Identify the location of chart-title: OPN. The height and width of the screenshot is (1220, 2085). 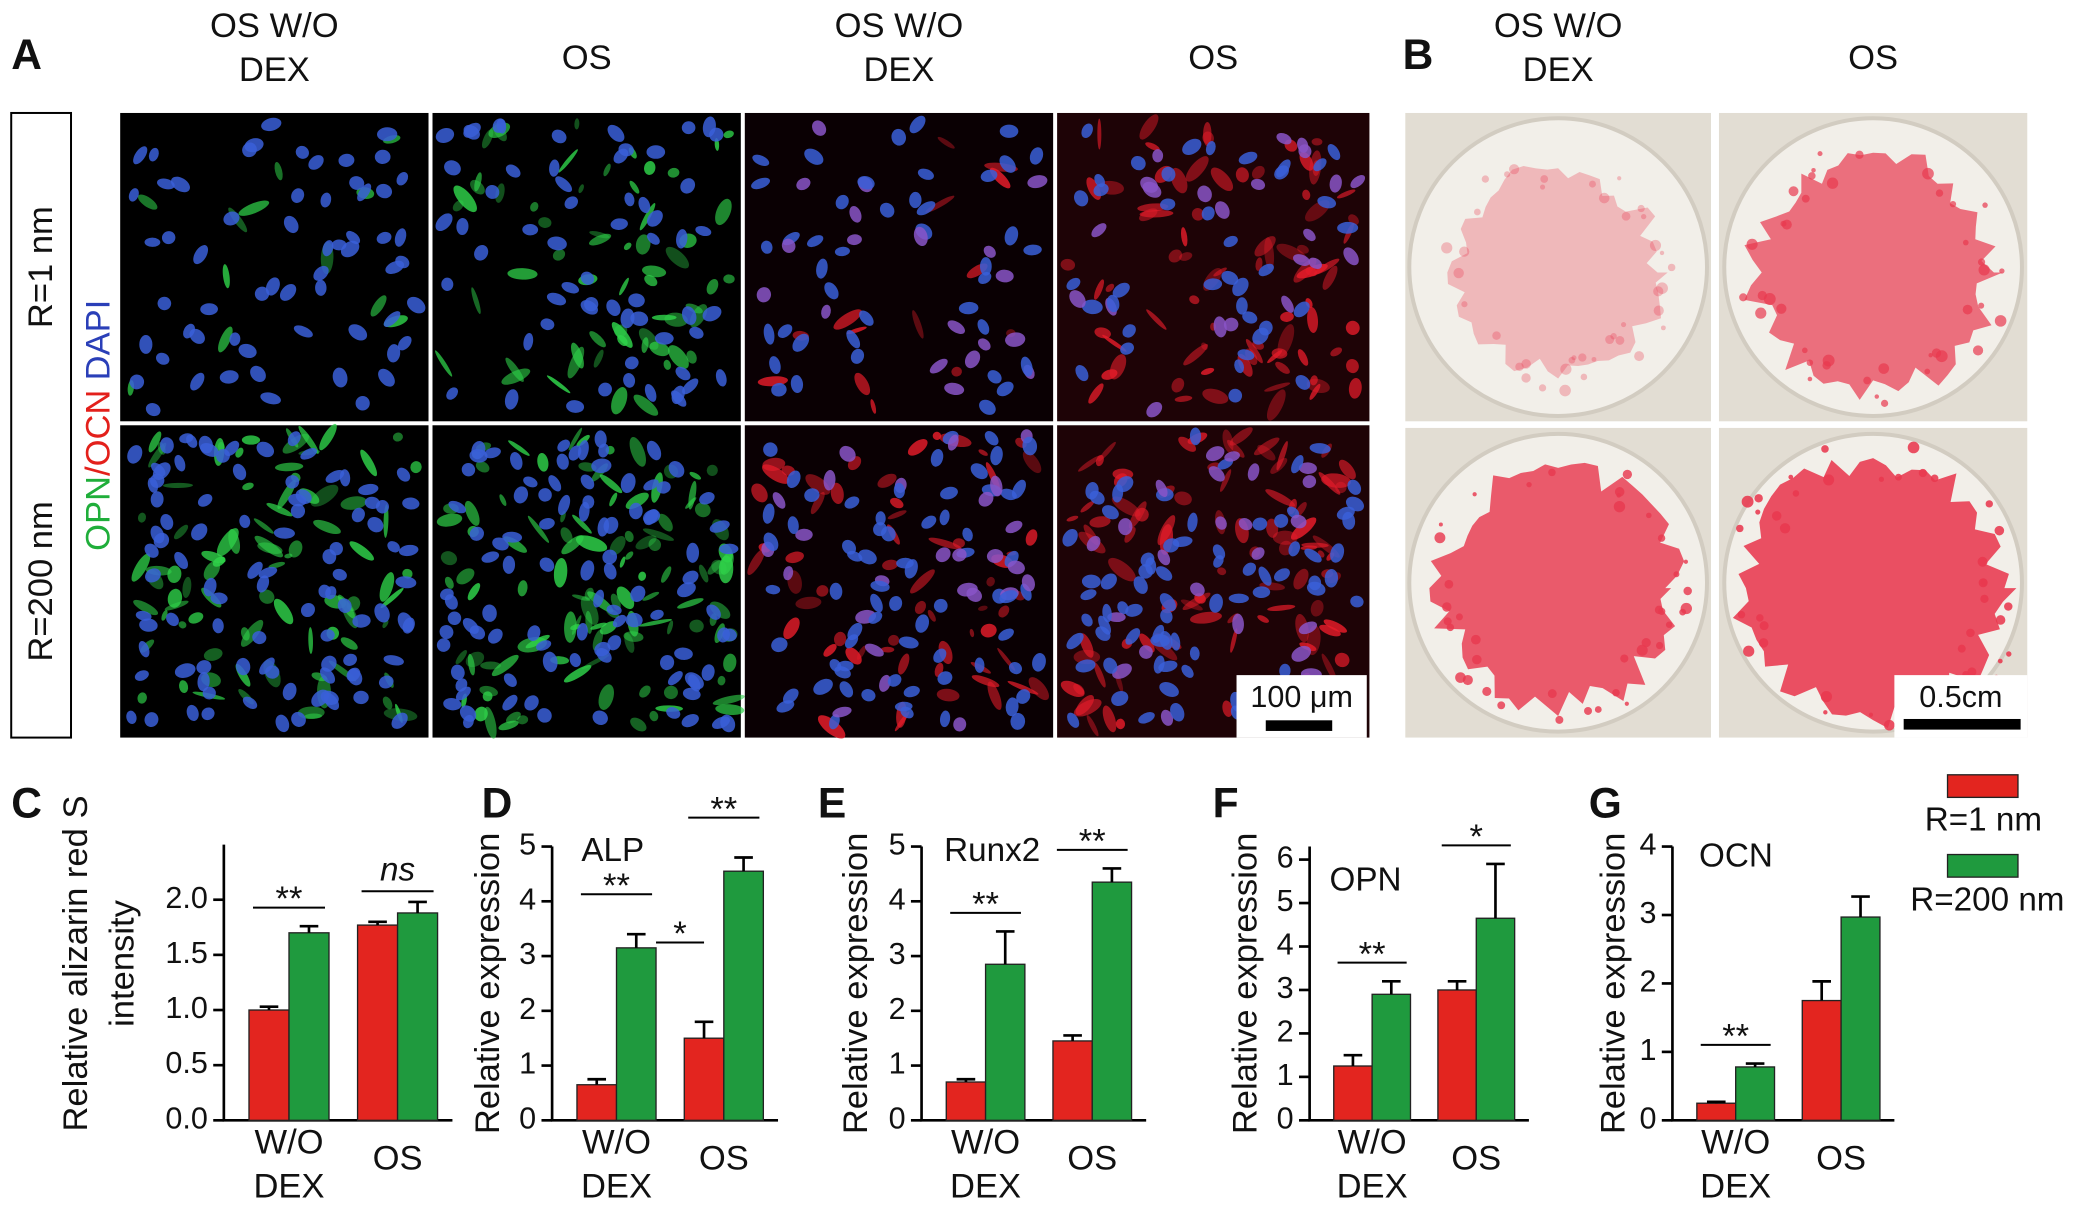
(1366, 879).